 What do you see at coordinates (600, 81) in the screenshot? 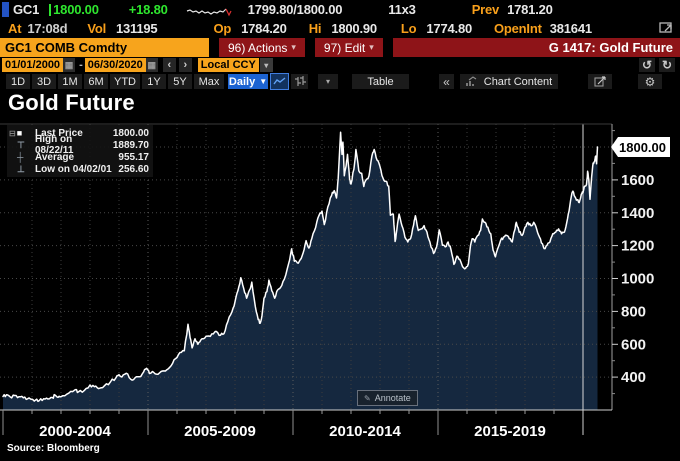
I see `annotate-tool-icon` at bounding box center [600, 81].